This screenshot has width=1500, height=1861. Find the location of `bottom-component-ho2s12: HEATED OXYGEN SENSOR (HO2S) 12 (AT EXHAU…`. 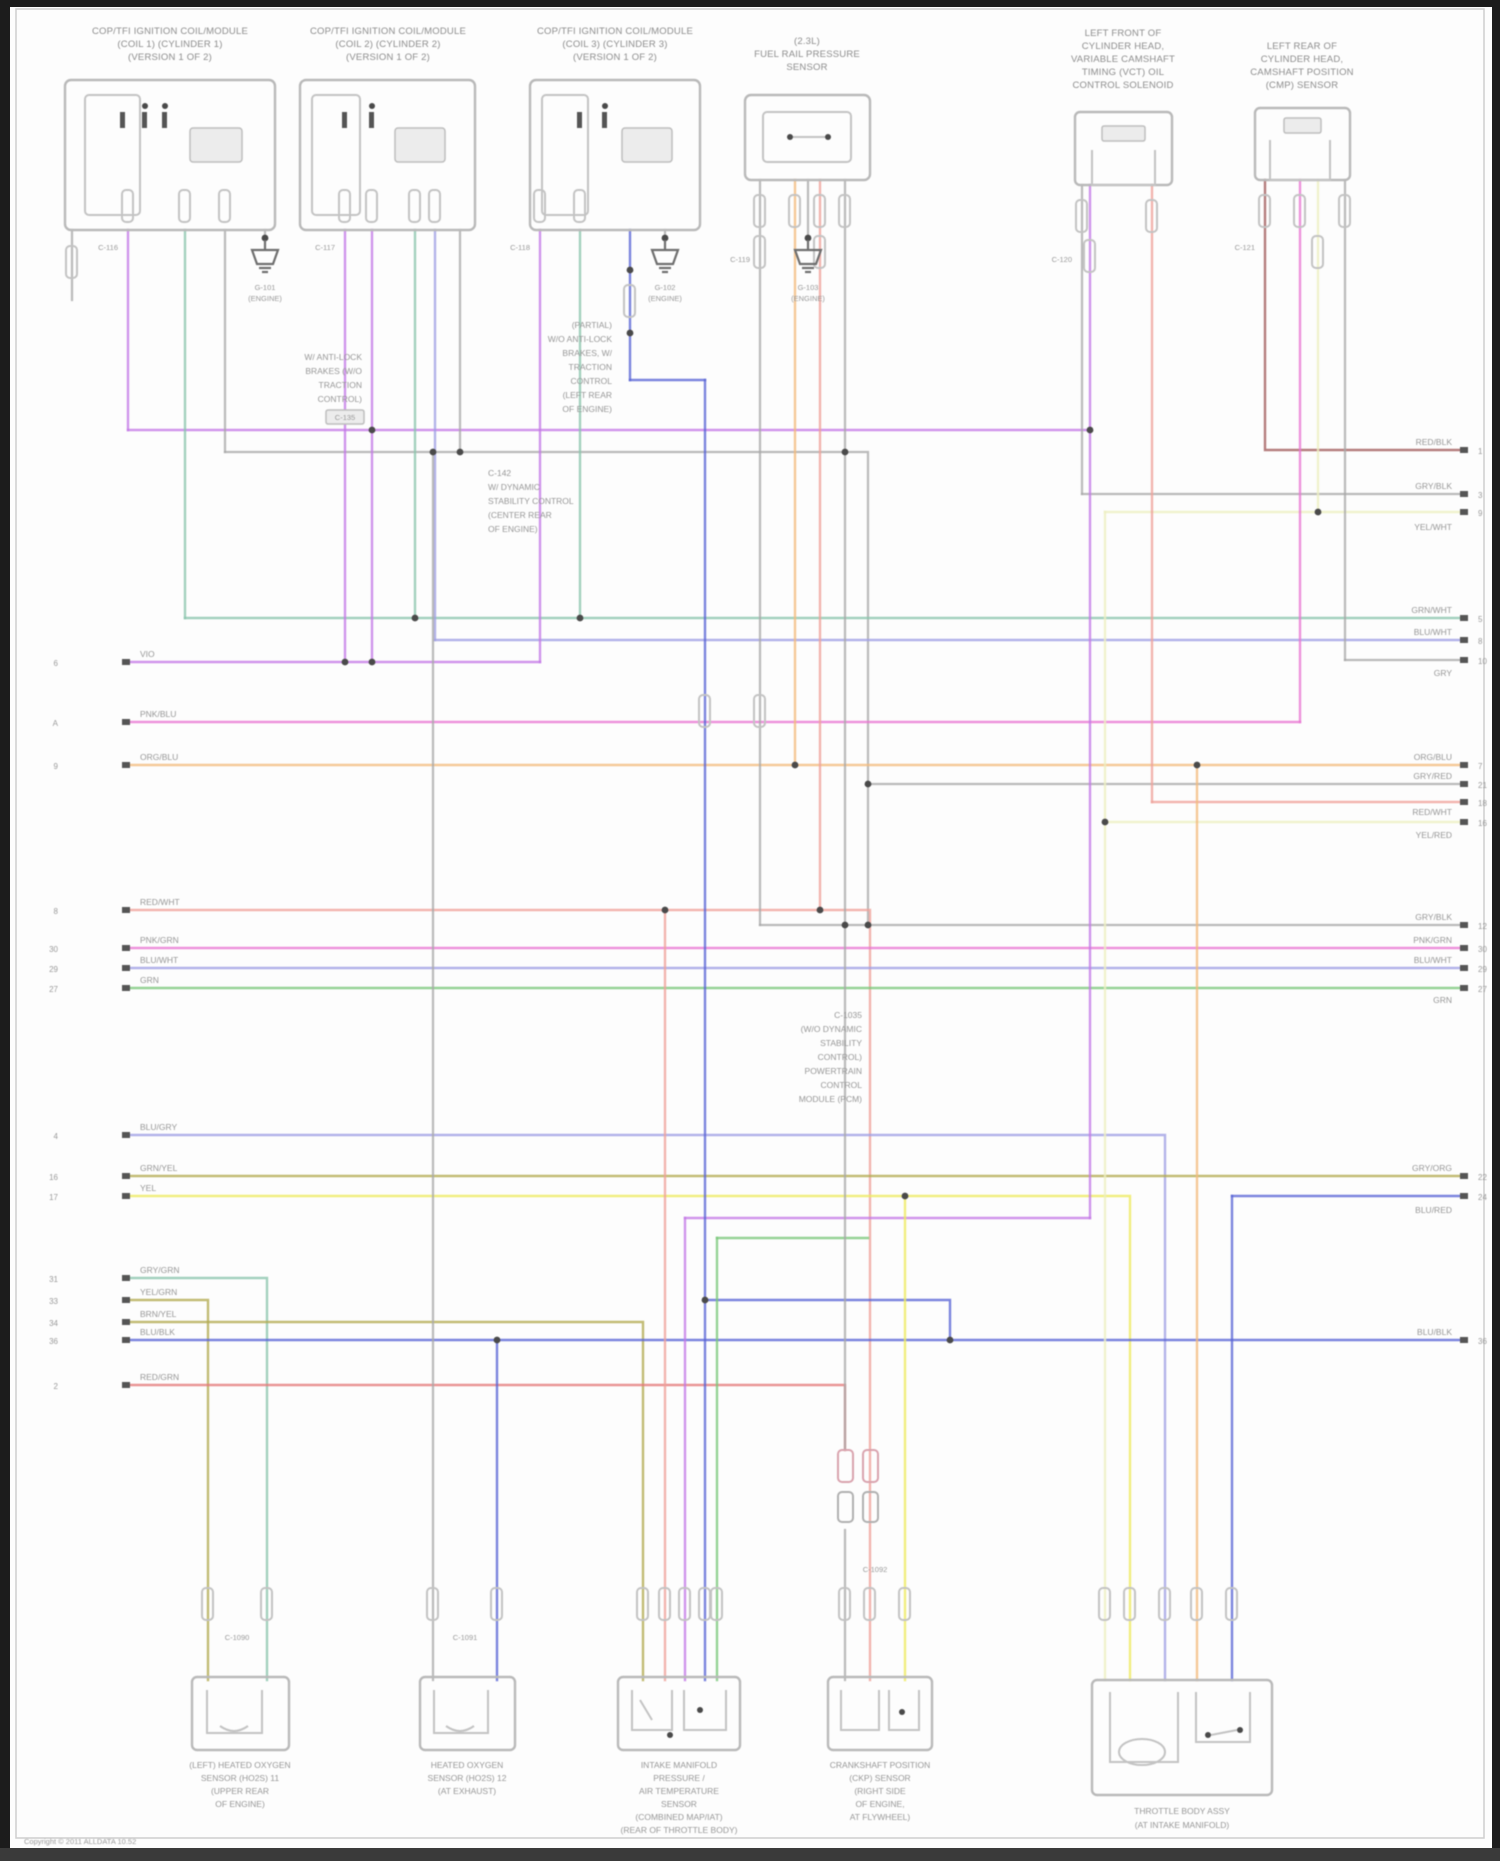

bottom-component-ho2s12: HEATED OXYGEN SENSOR (HO2S) 12 (AT EXHAU… is located at coordinates (467, 1735).